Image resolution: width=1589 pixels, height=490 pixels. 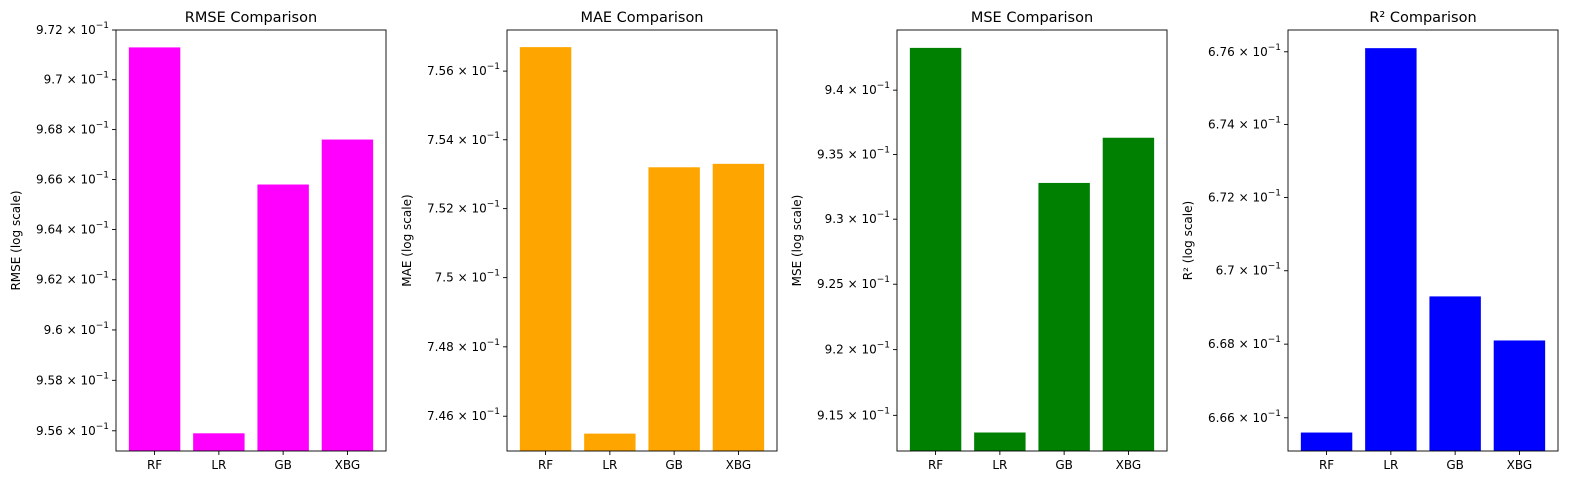 I want to click on y-tick-label: 7.56 × 10⁻¹, so click(x=463, y=70).